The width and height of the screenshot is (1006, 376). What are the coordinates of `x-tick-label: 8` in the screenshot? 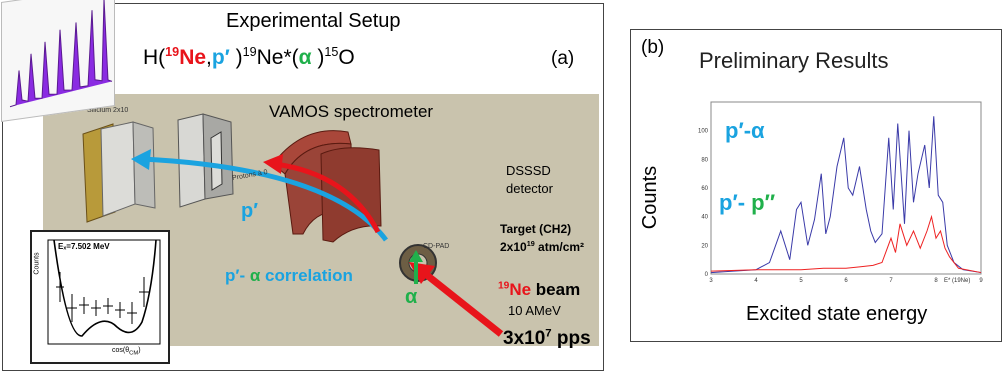 It's located at (936, 281).